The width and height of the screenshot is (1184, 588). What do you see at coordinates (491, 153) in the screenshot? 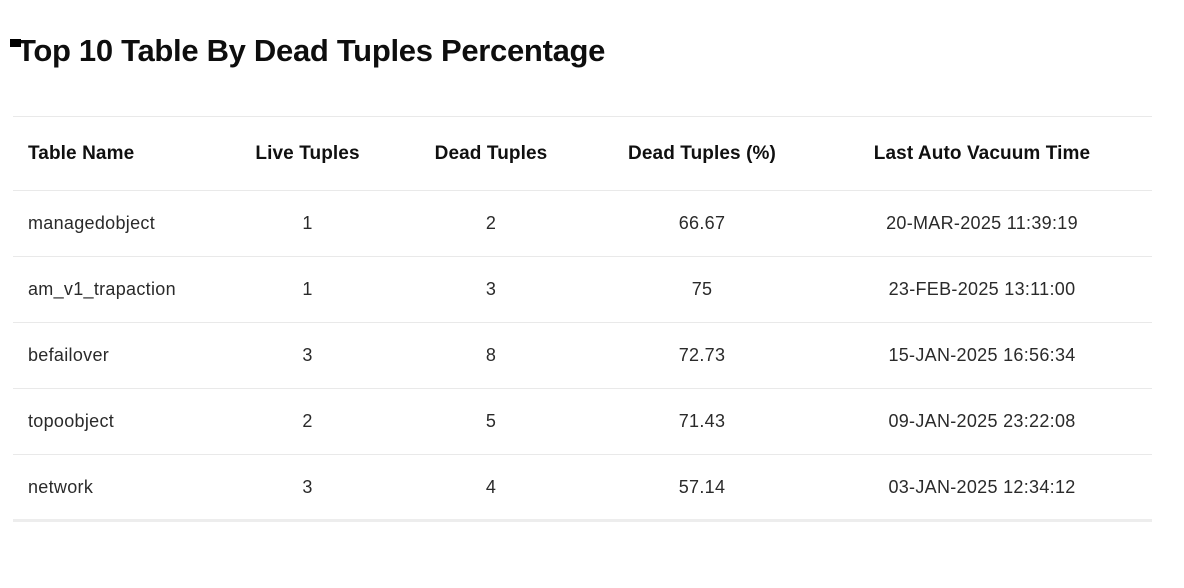
I see `column-header-dead-tuples: Dead Tuples` at bounding box center [491, 153].